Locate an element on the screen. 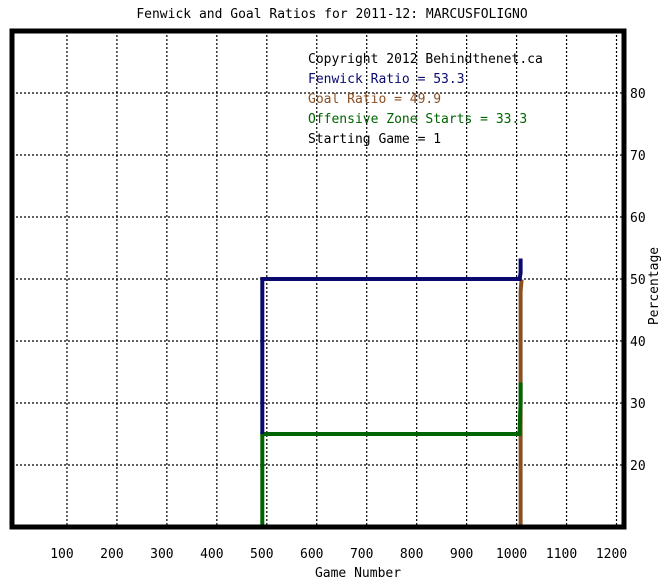 The width and height of the screenshot is (665, 580). x-tick-label: 1200 is located at coordinates (611, 554).